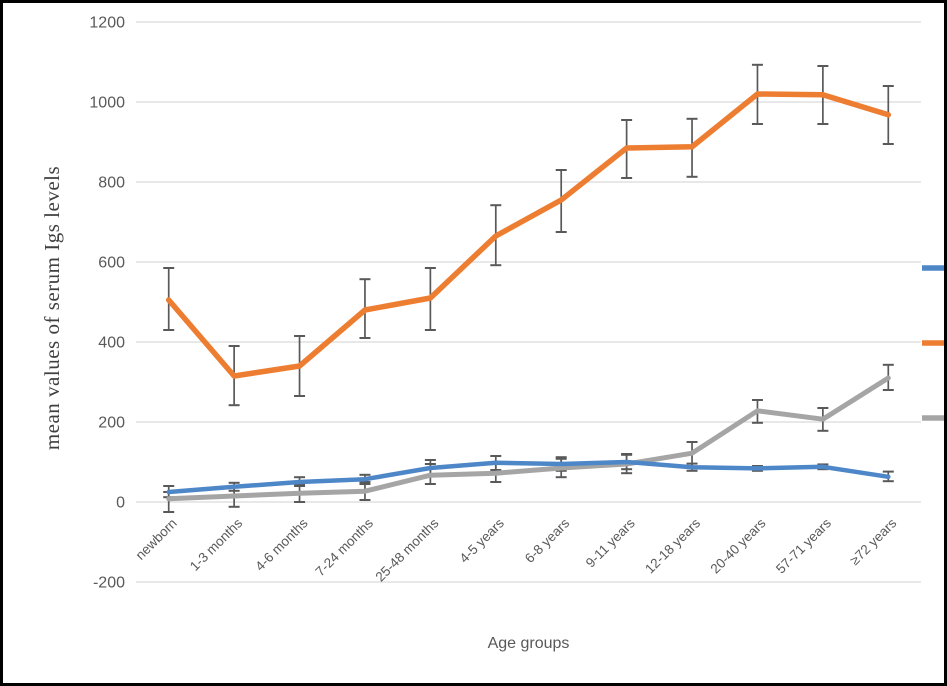 The image size is (947, 686). What do you see at coordinates (107, 303) in the screenshot?
I see `y-tick-labels-group: 1200 1000 800 600 400 200 0 -200` at bounding box center [107, 303].